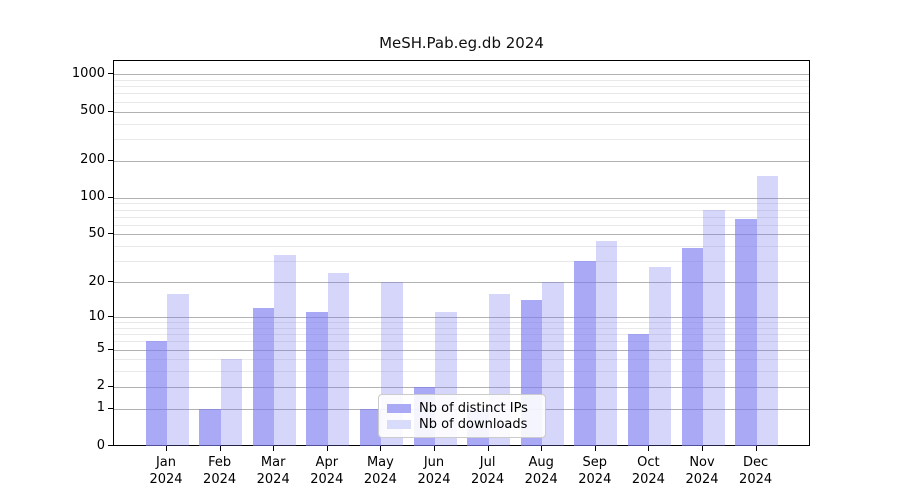  I want to click on x-tick-label: Dec 2024, so click(756, 471).